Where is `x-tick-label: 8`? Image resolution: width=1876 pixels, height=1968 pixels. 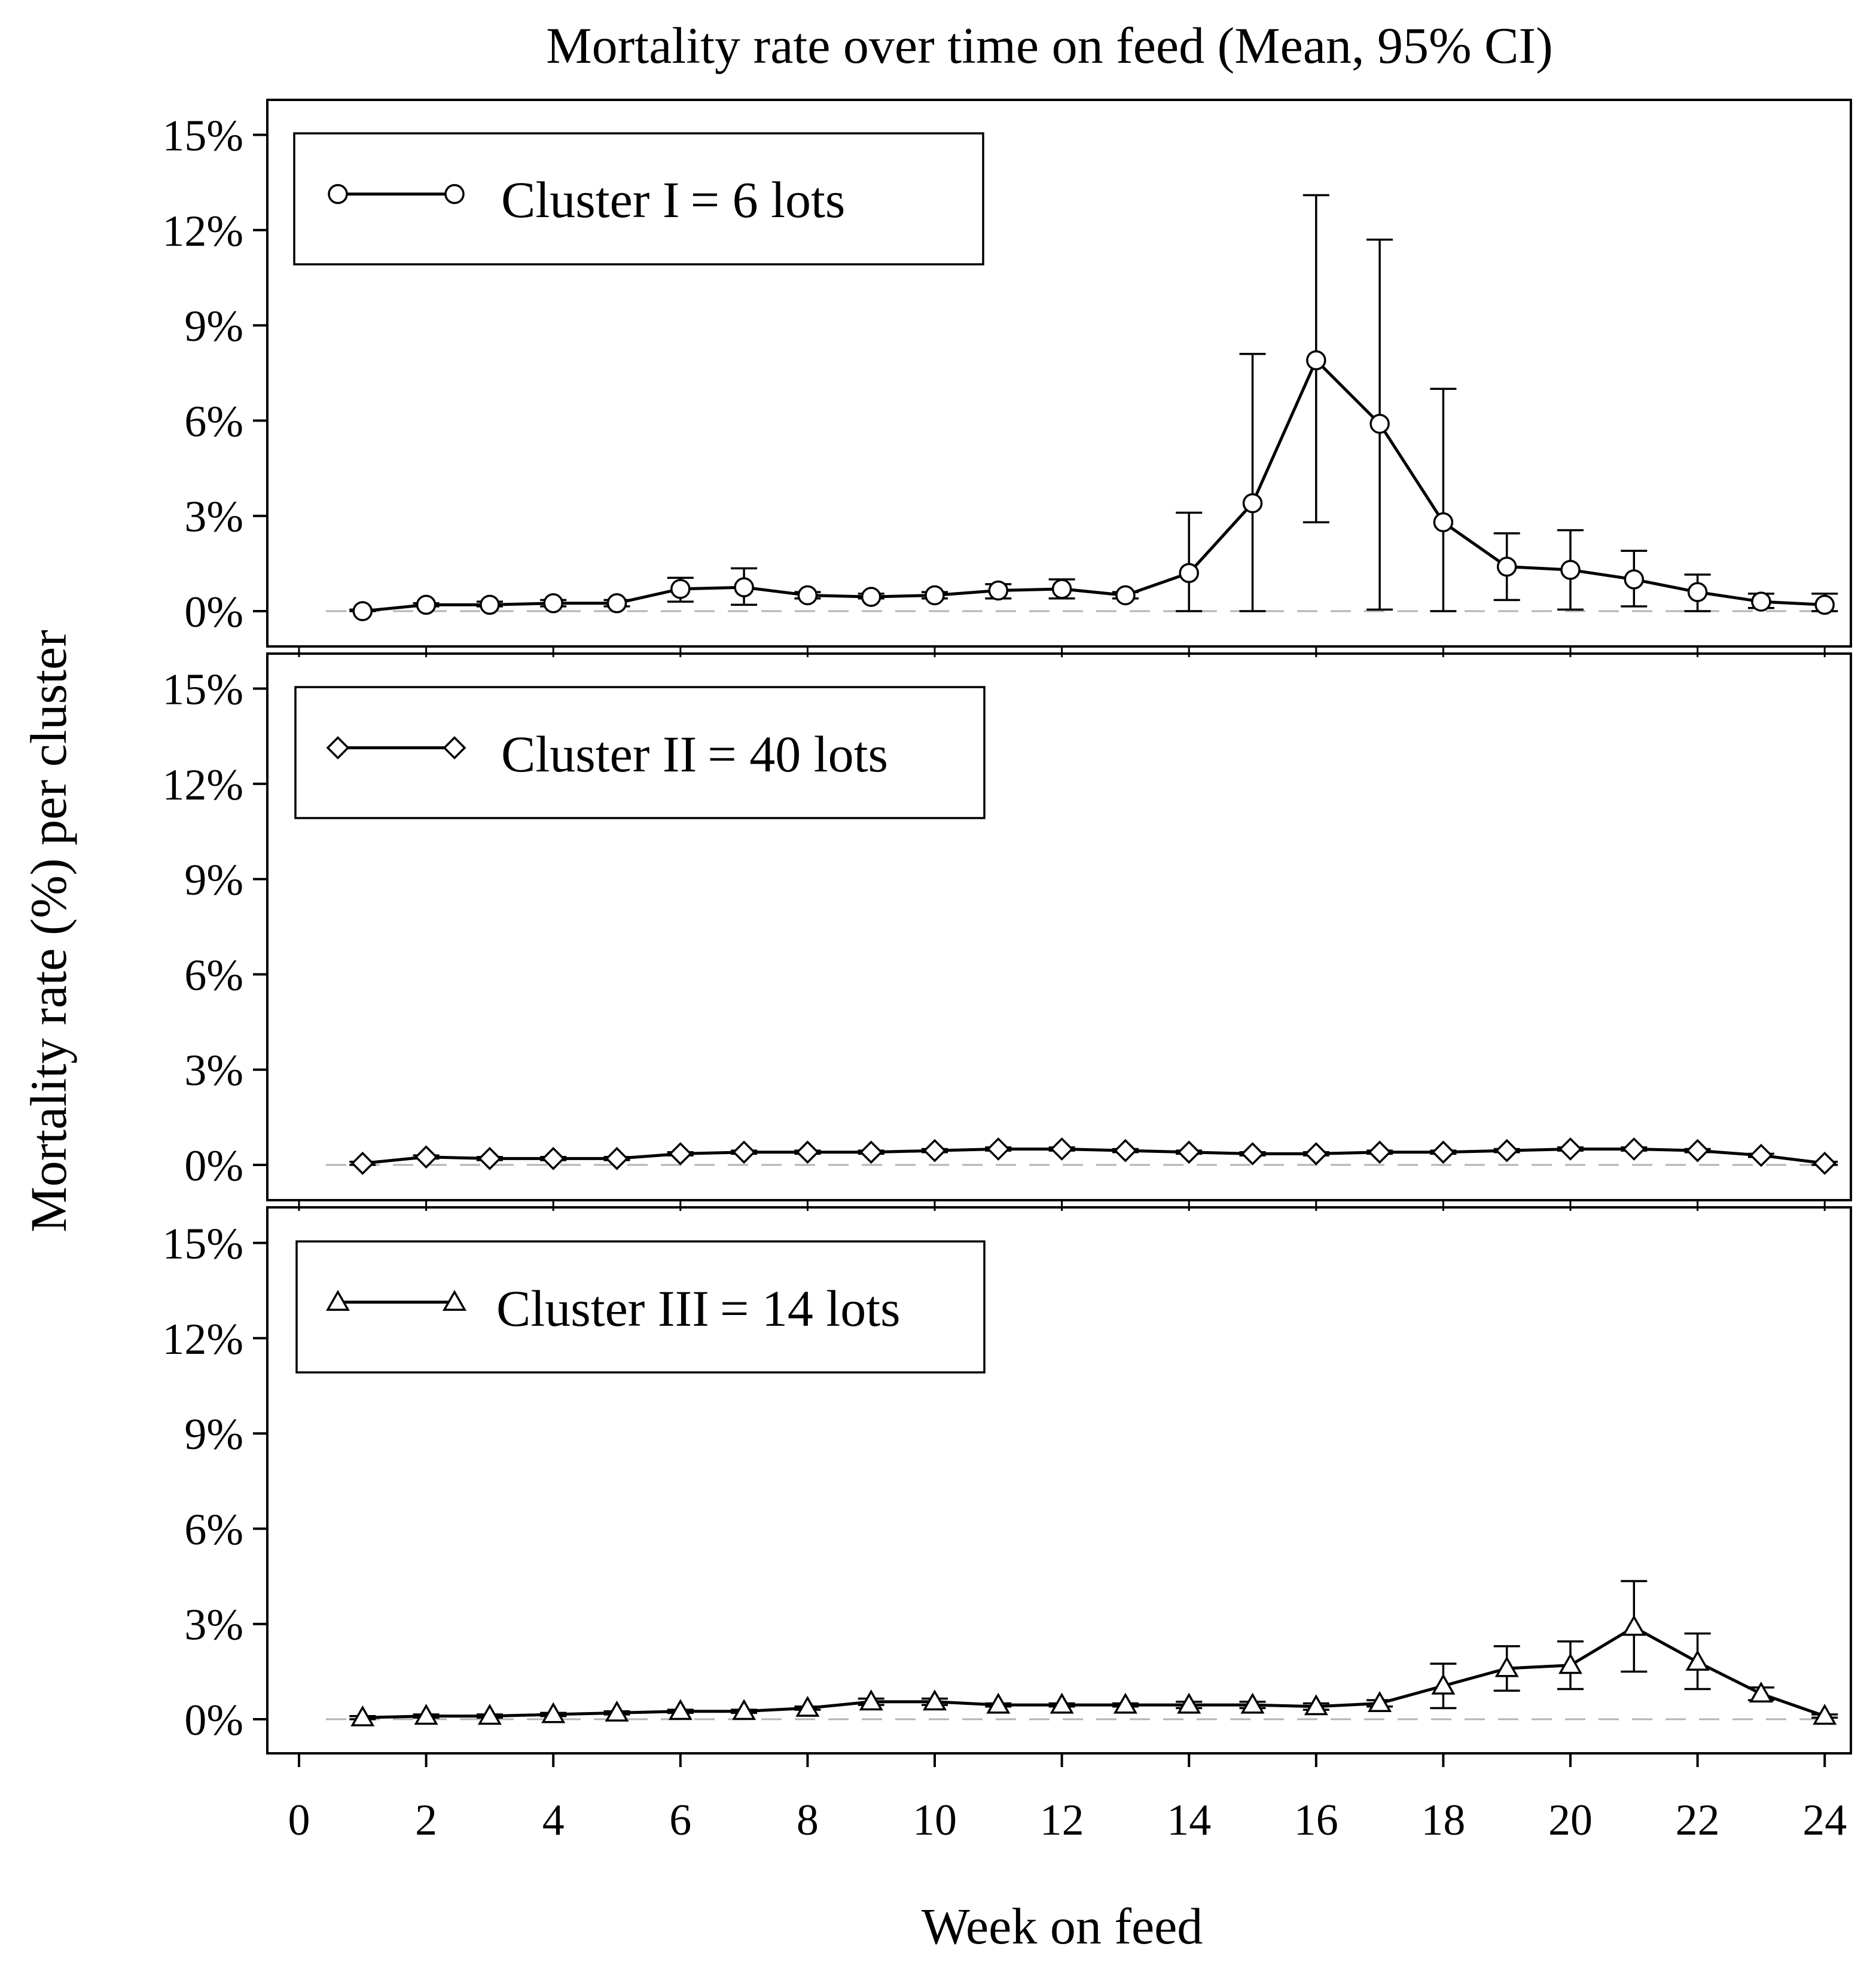
x-tick-label: 8 is located at coordinates (808, 1821).